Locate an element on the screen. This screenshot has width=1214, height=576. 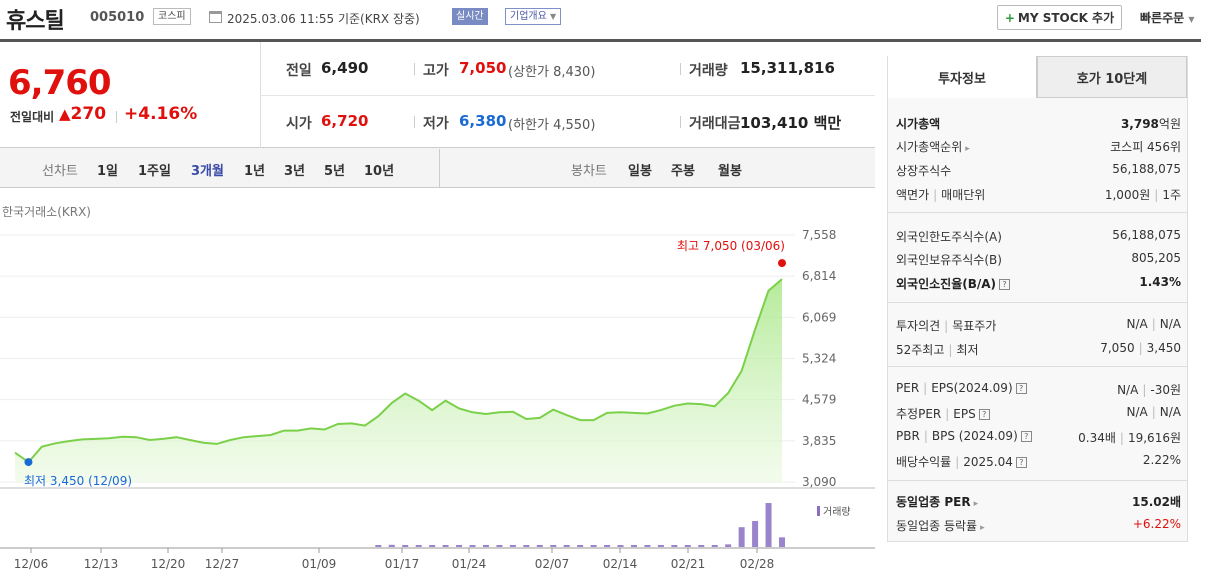
market-cap-rank-row: 시가총액순위 ▸ 코스피 456위 is located at coordinates (1038, 147).